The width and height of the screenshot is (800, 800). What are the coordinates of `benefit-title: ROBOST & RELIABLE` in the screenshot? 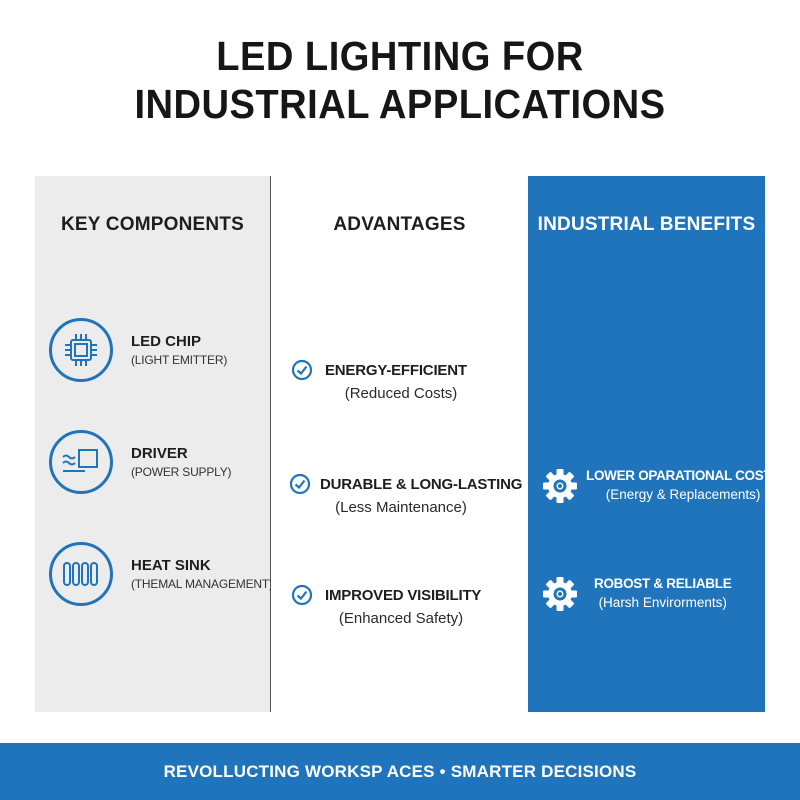 It's located at (663, 583).